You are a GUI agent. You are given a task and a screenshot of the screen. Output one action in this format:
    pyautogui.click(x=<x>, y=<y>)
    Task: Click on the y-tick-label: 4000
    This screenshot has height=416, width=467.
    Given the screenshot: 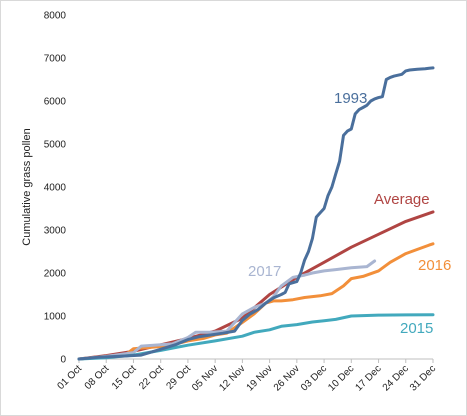 What is the action you would take?
    pyautogui.click(x=55, y=188)
    